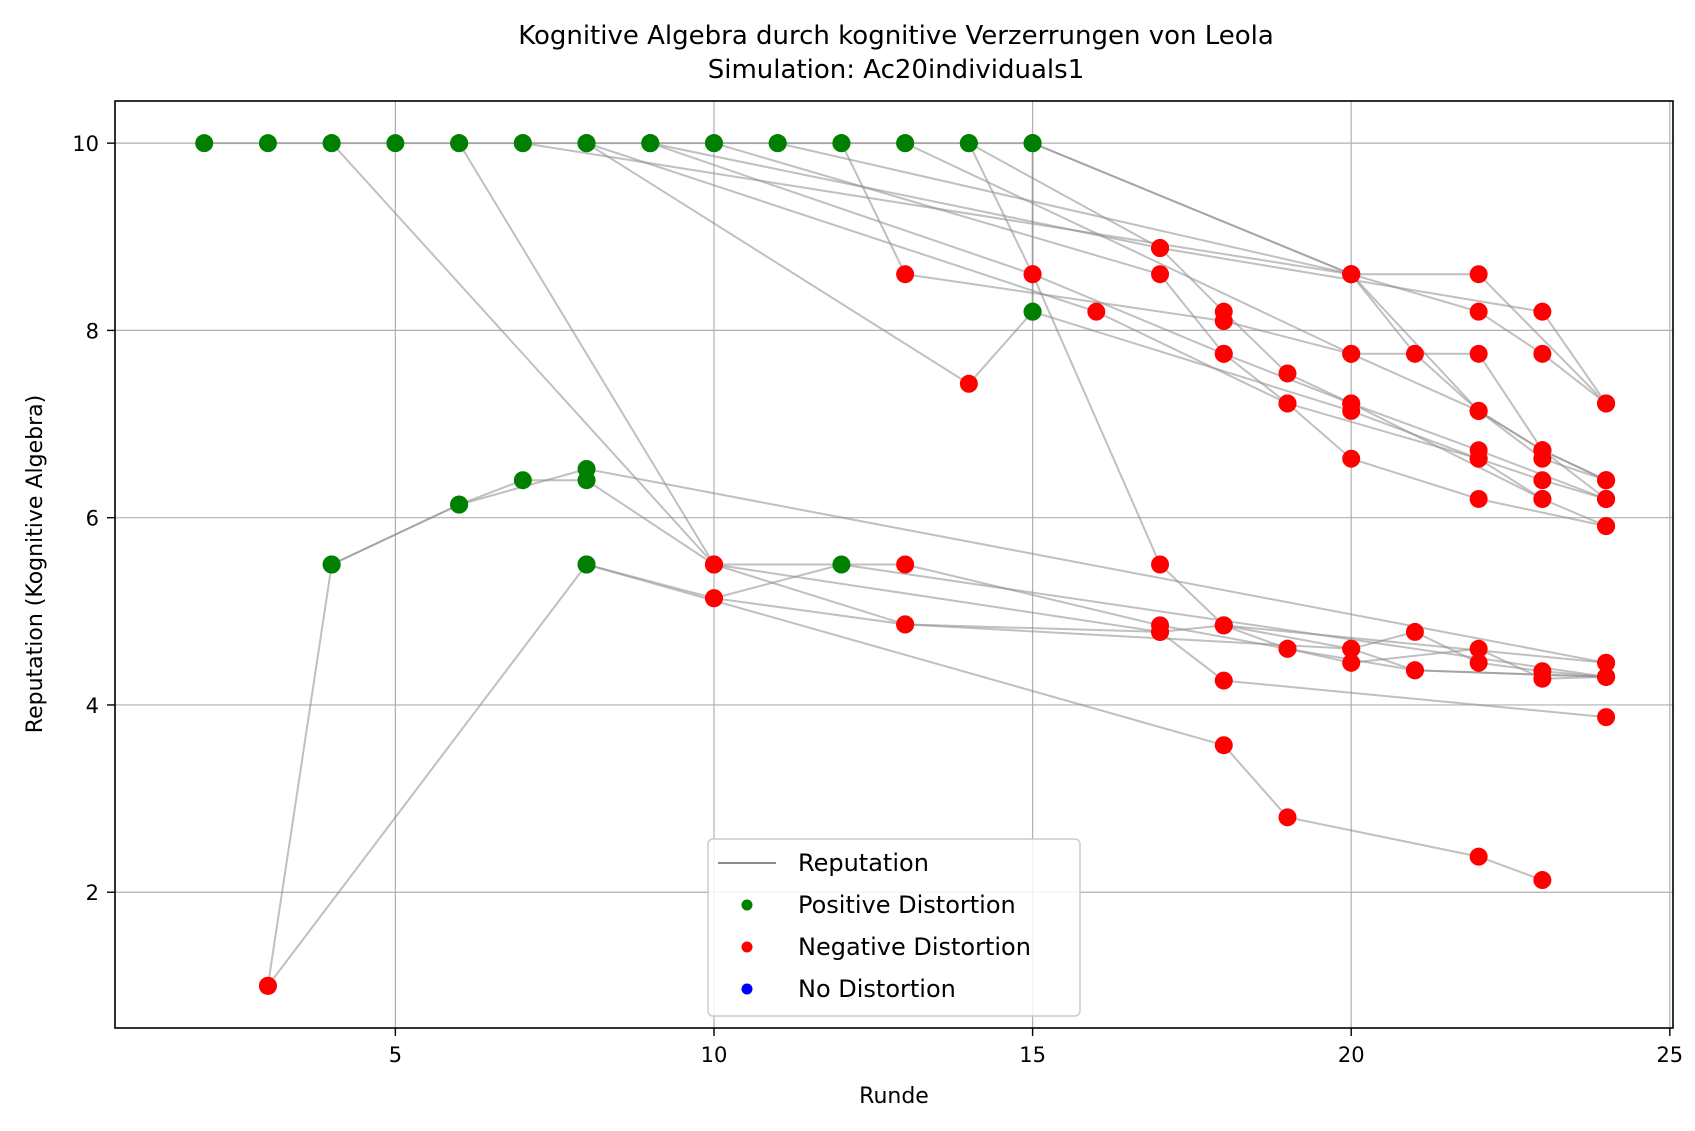 This screenshot has height=1131, width=1695. I want to click on legend-label: Reputation, so click(863, 863).